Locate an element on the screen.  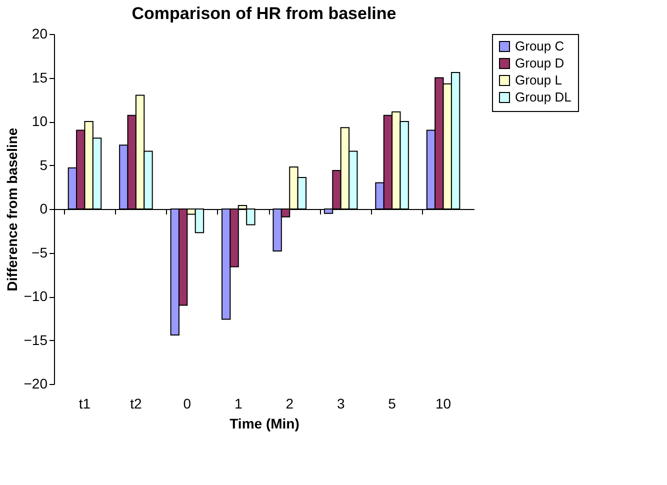
y-tick-label: −5 is located at coordinates (40, 252).